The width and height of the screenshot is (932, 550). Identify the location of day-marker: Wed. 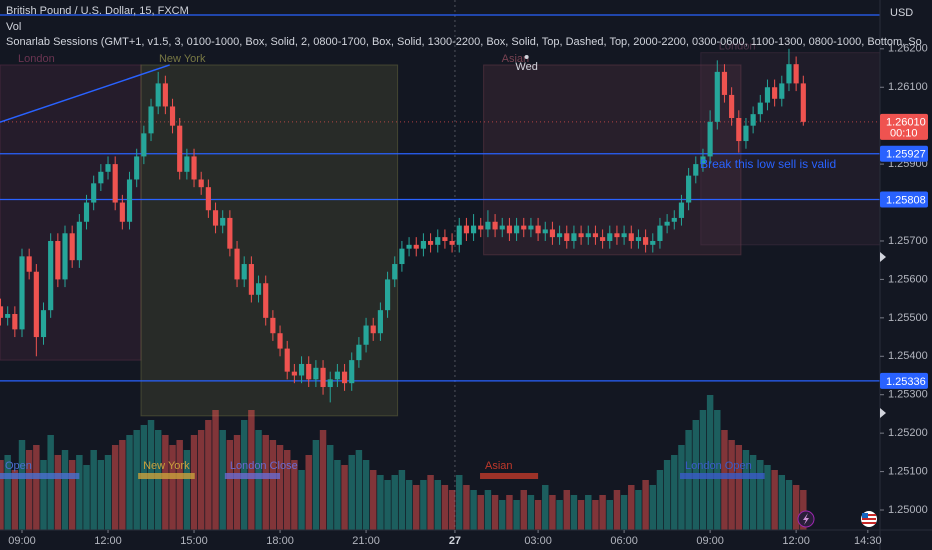
(526, 67).